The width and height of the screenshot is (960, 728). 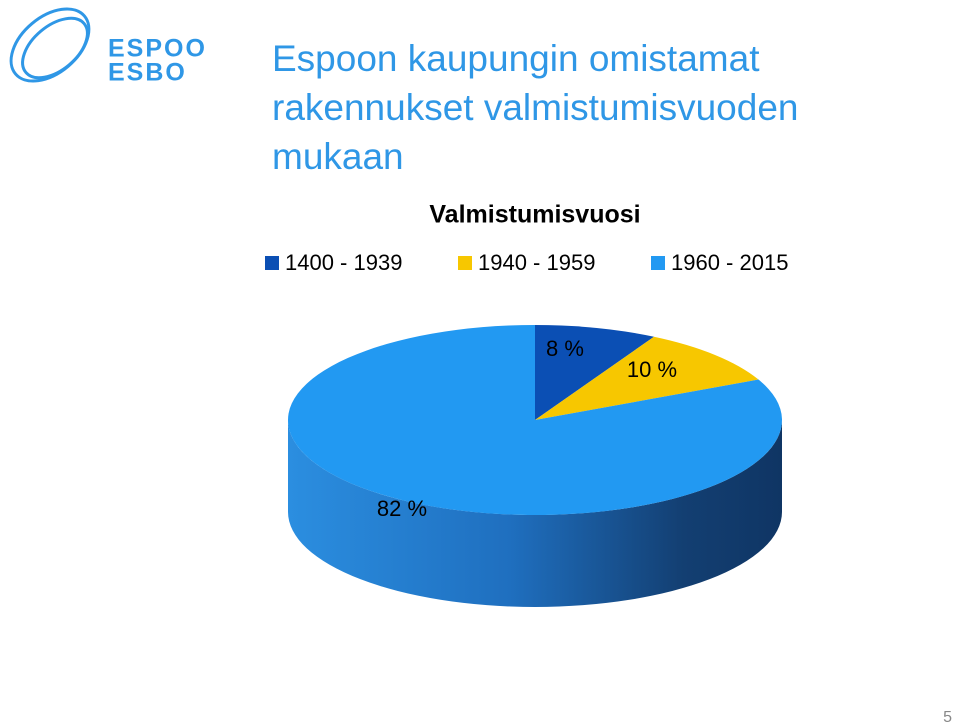 What do you see at coordinates (565, 348) in the screenshot?
I see `data-label: 8 %` at bounding box center [565, 348].